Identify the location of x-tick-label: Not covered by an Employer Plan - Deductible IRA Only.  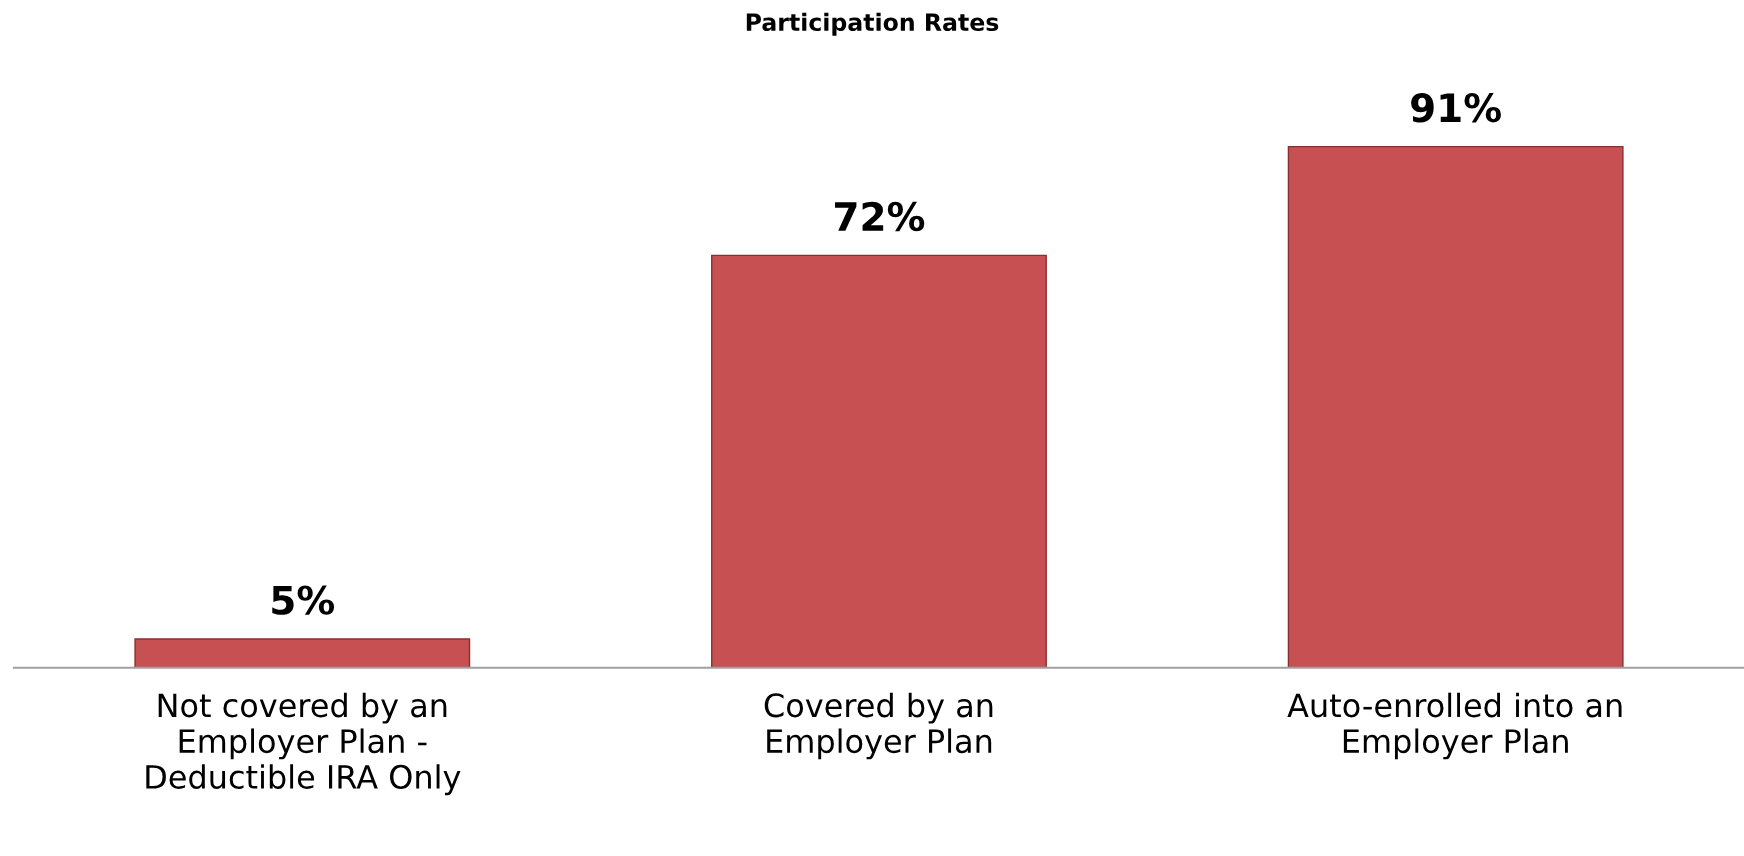
(303, 744).